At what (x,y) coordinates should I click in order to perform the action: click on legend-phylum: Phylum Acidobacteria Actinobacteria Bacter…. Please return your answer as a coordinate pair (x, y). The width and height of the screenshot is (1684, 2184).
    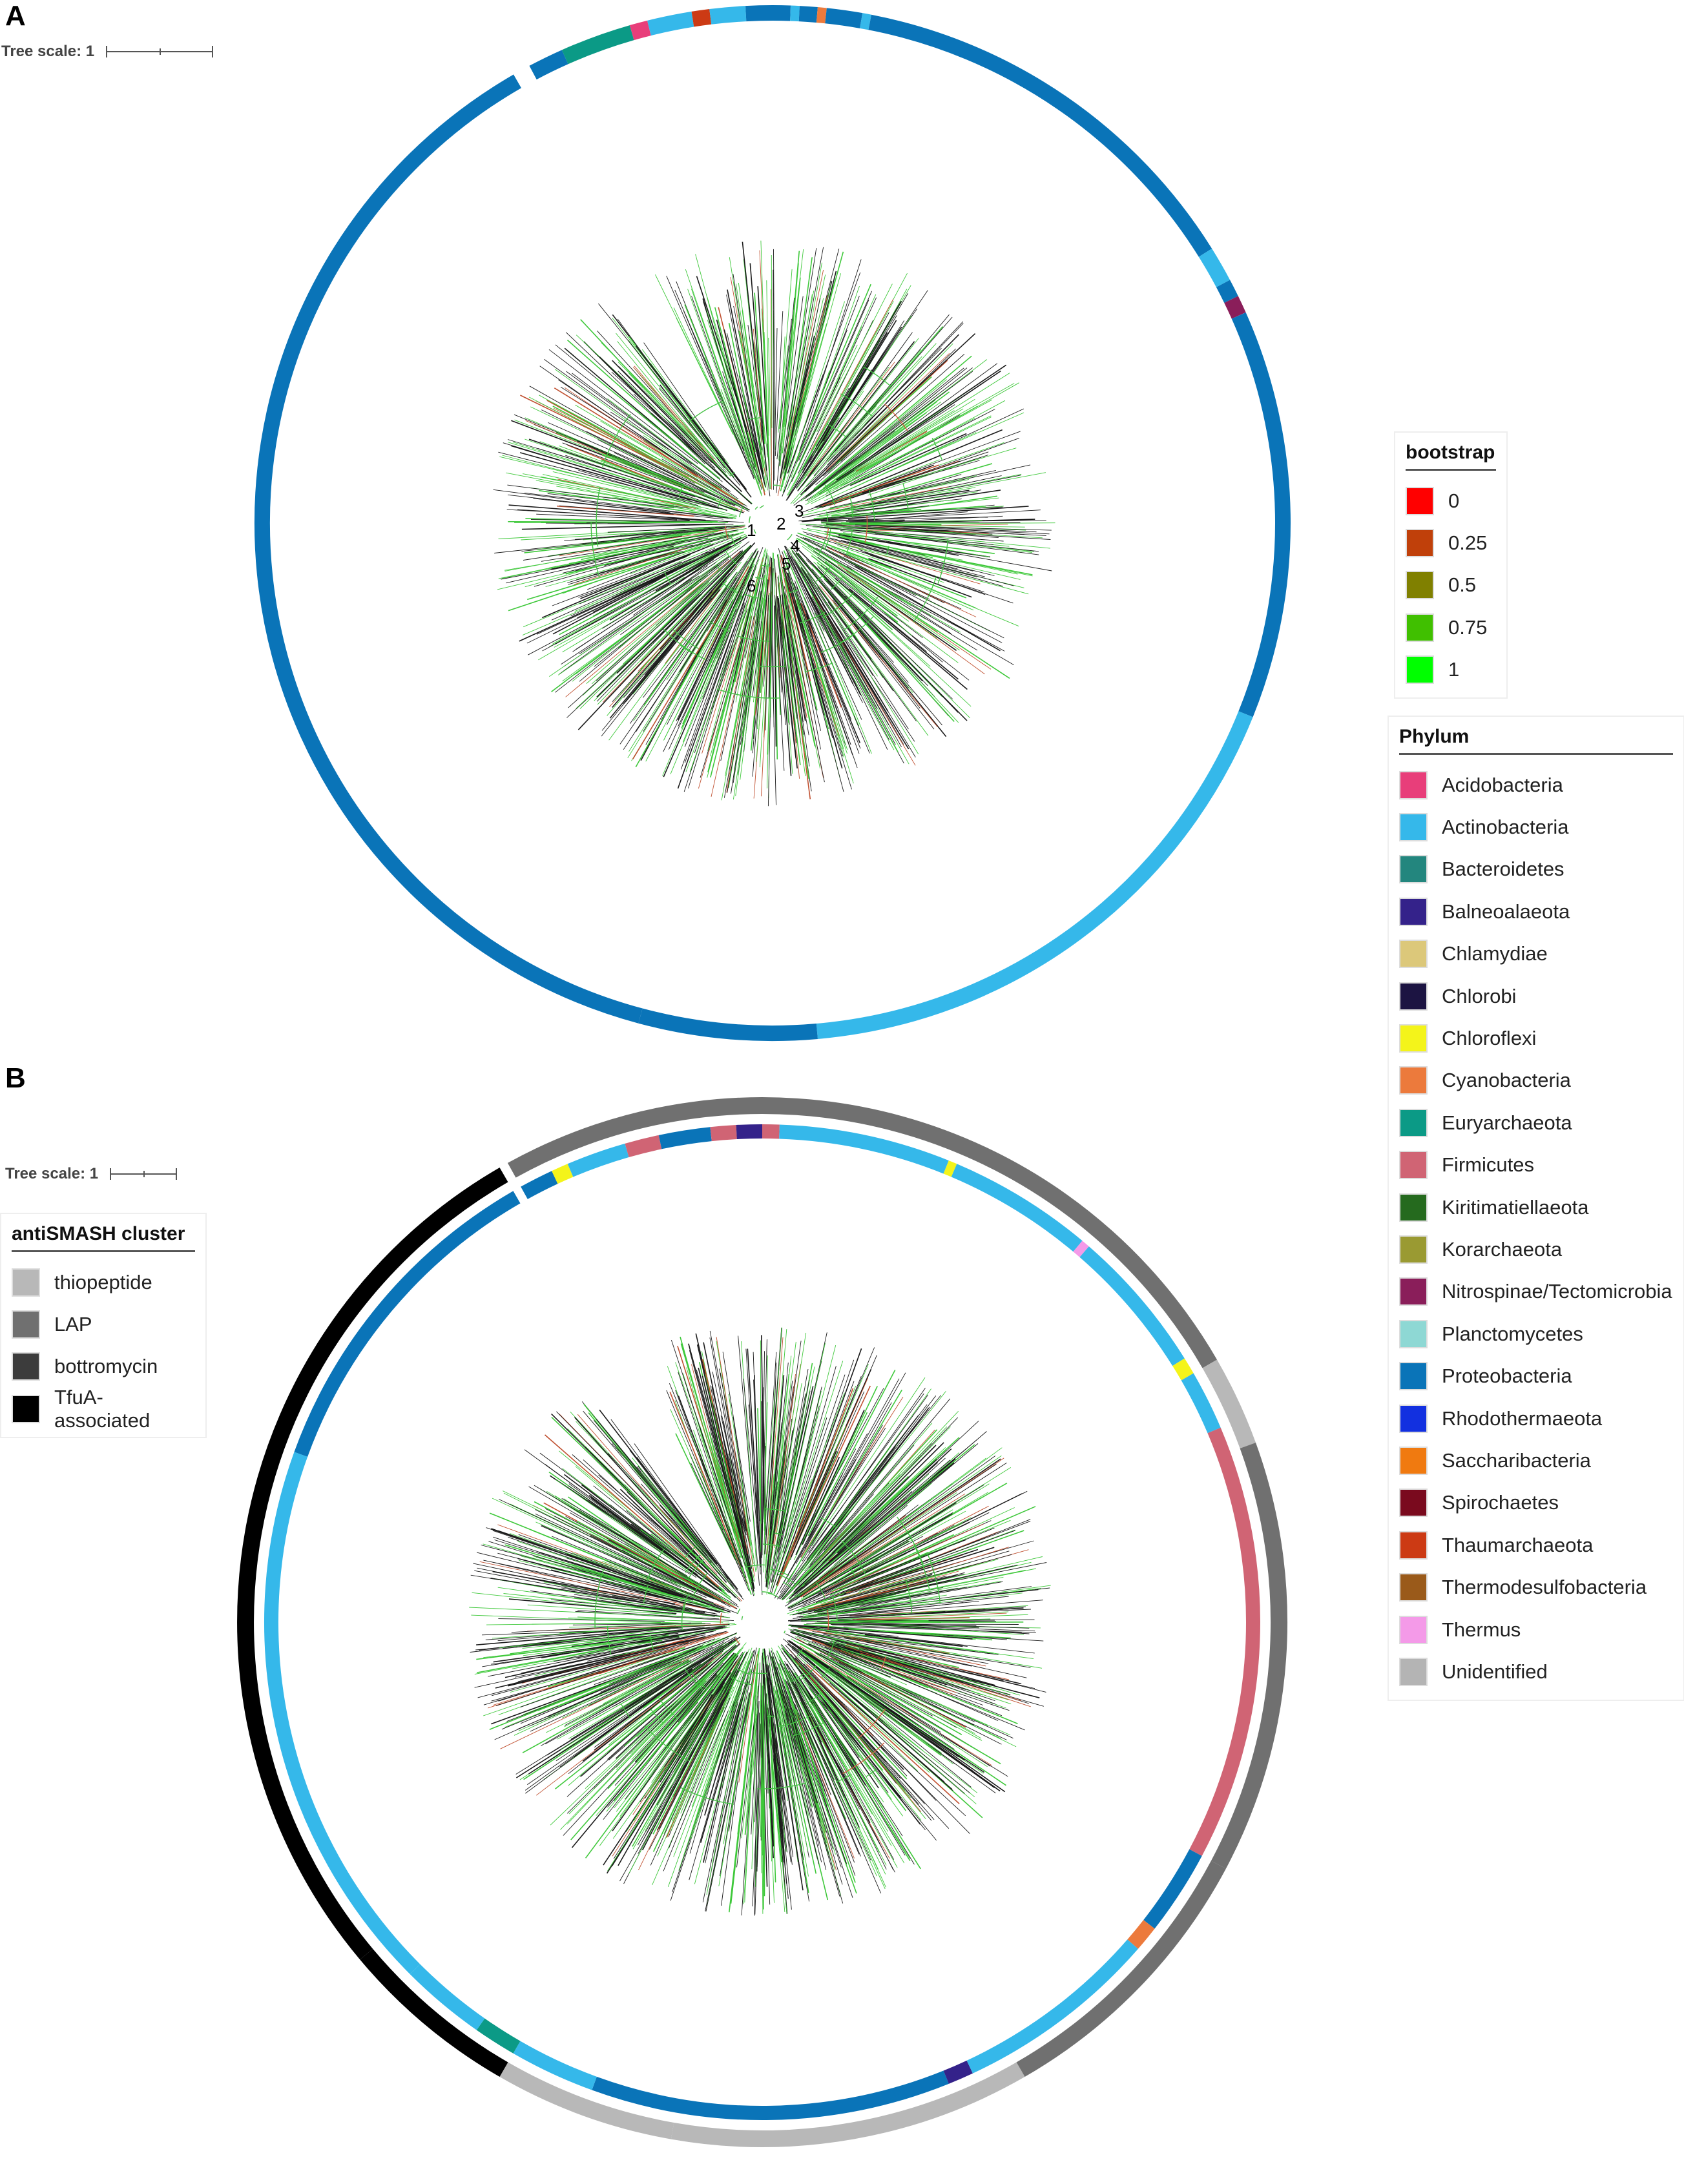
    Looking at the image, I should click on (1536, 1208).